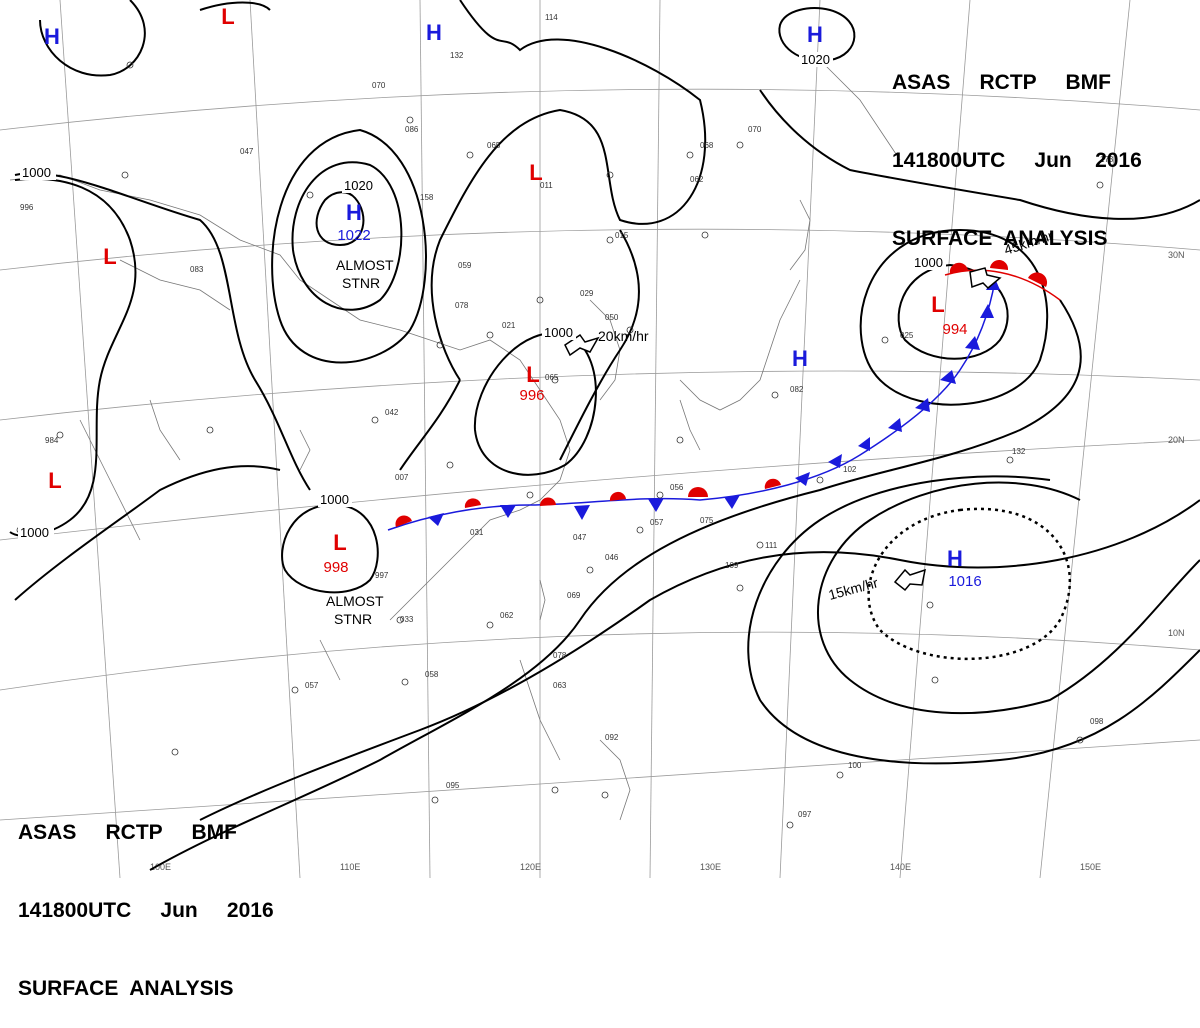  What do you see at coordinates (900, 867) in the screenshot?
I see `lon-label: 140E` at bounding box center [900, 867].